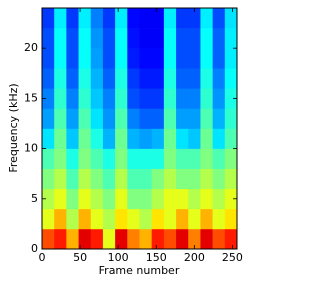  I want to click on x-tick-label: 150, so click(156, 257).